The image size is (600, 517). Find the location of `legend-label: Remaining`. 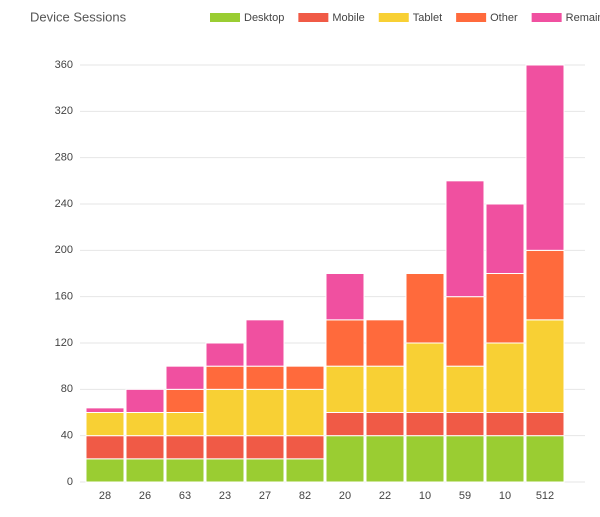

legend-label: Remaining is located at coordinates (583, 18).